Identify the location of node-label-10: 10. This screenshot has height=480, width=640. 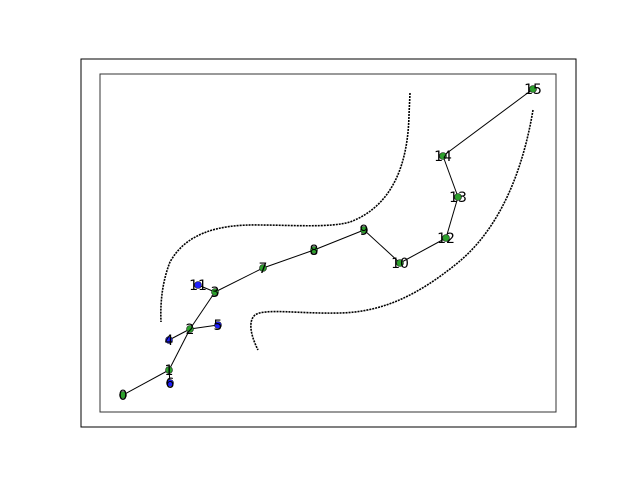
(400, 264).